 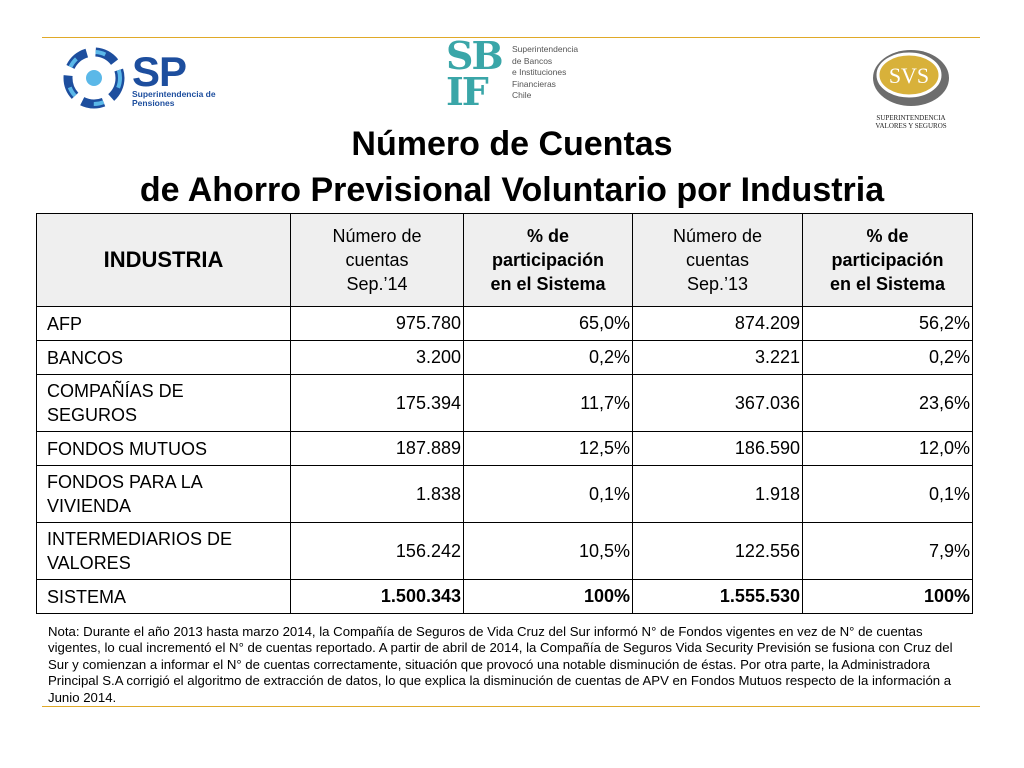 I want to click on pct-sep14-cell: 10,5%, so click(x=548, y=551).